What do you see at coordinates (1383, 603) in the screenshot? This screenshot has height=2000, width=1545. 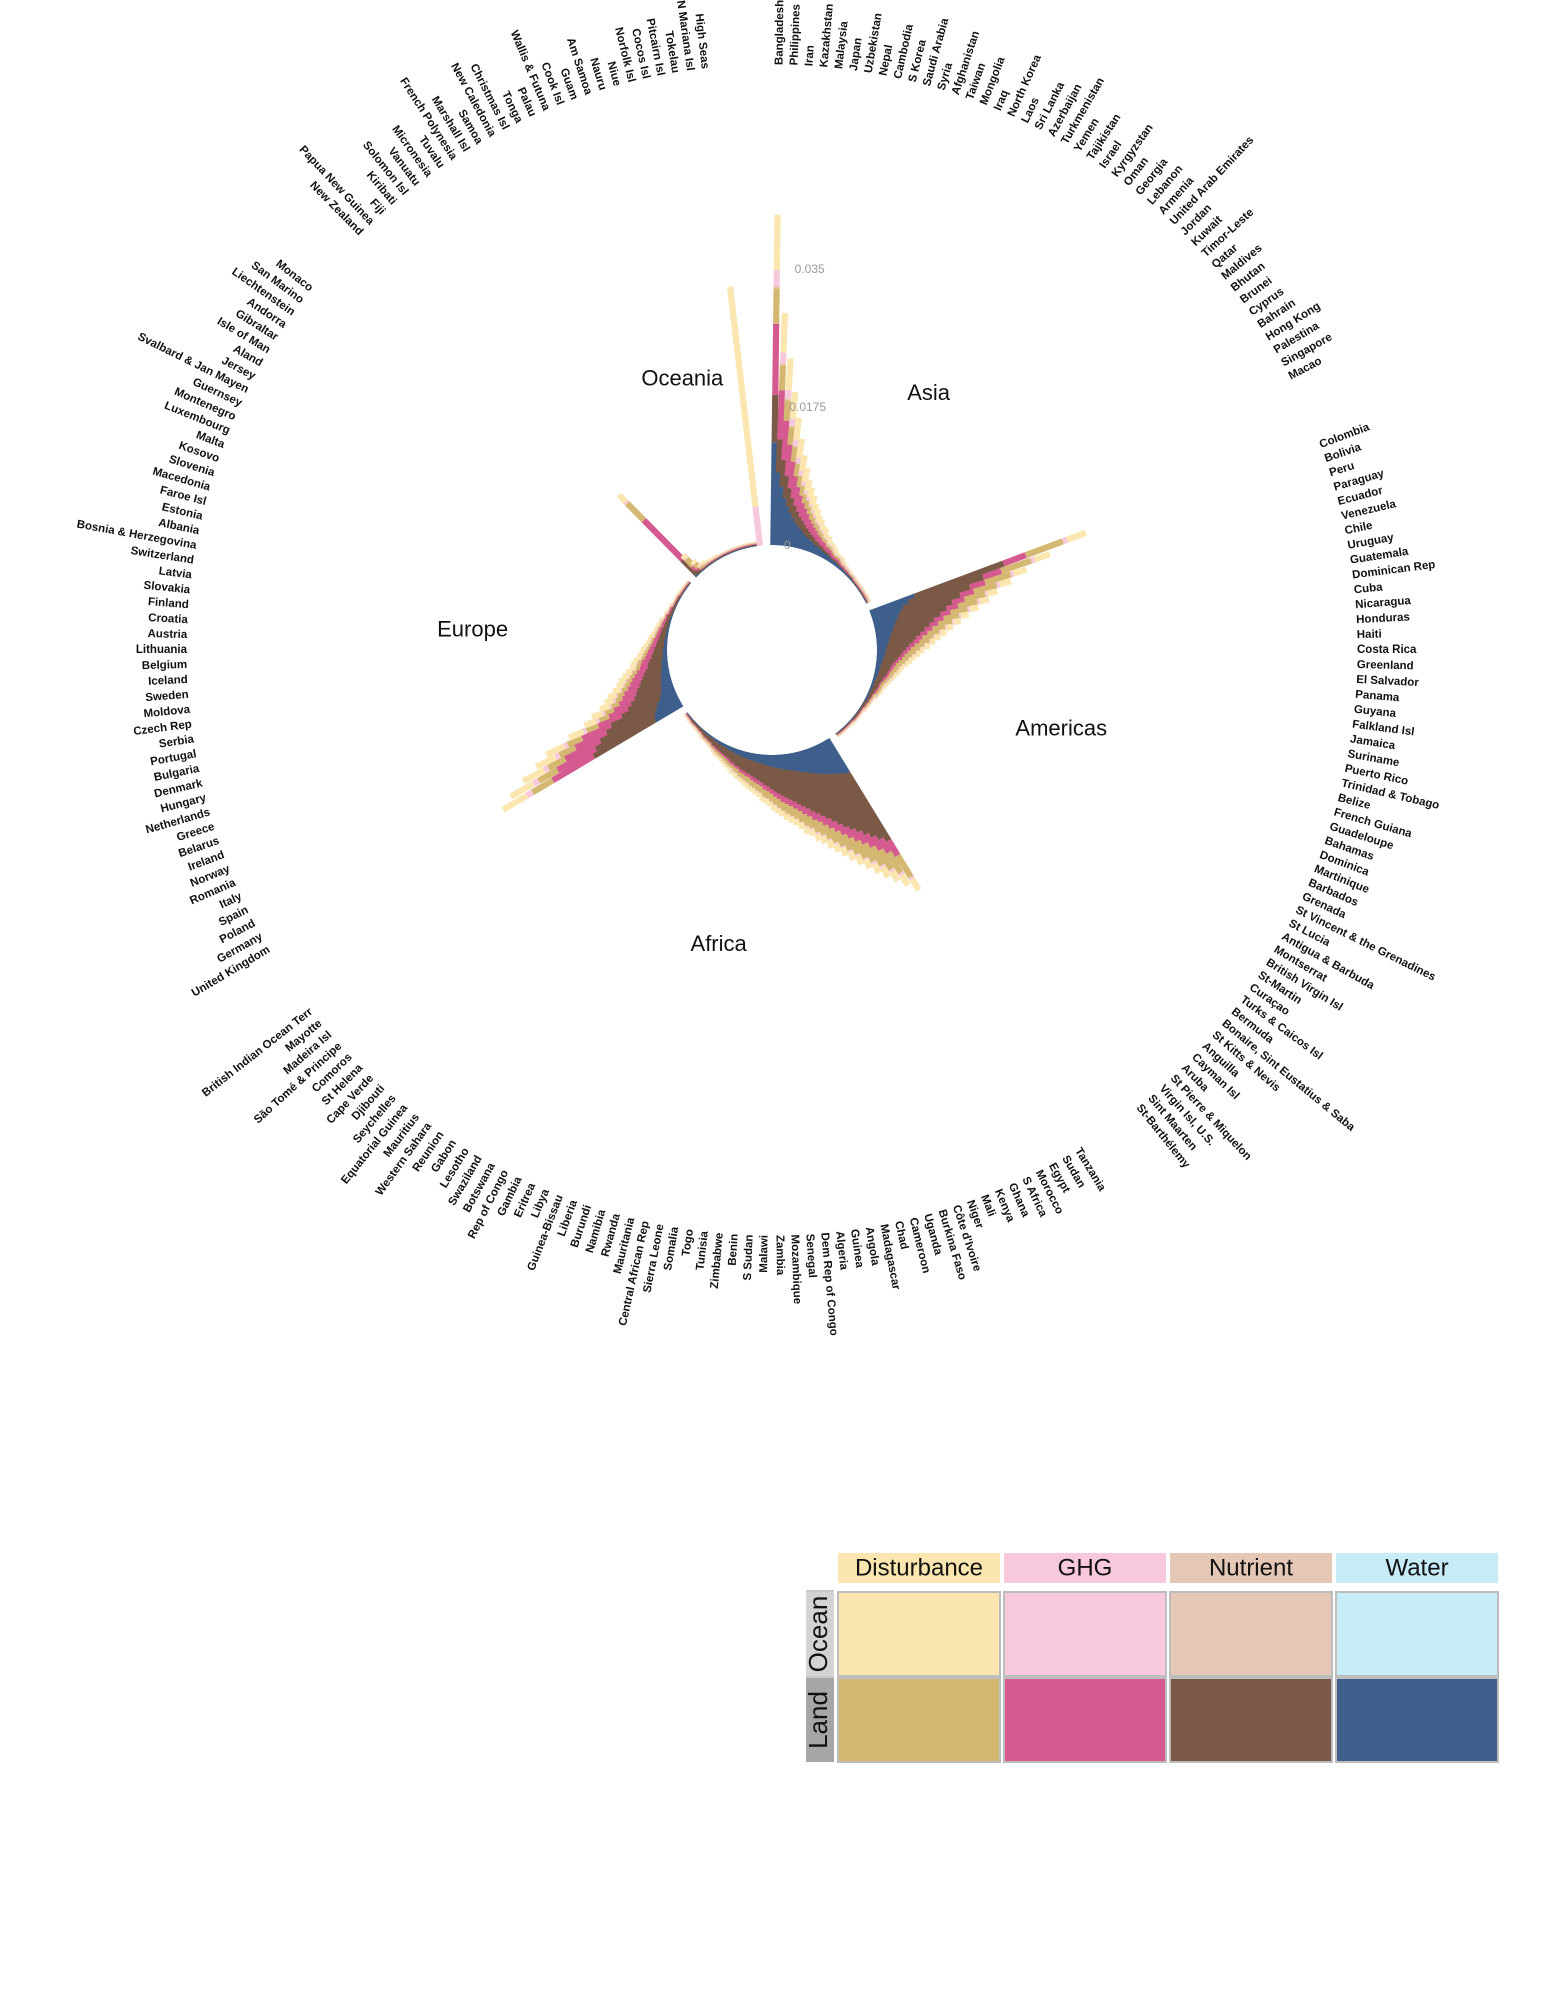 I see `country-label-nicaragua: Nicaragua` at bounding box center [1383, 603].